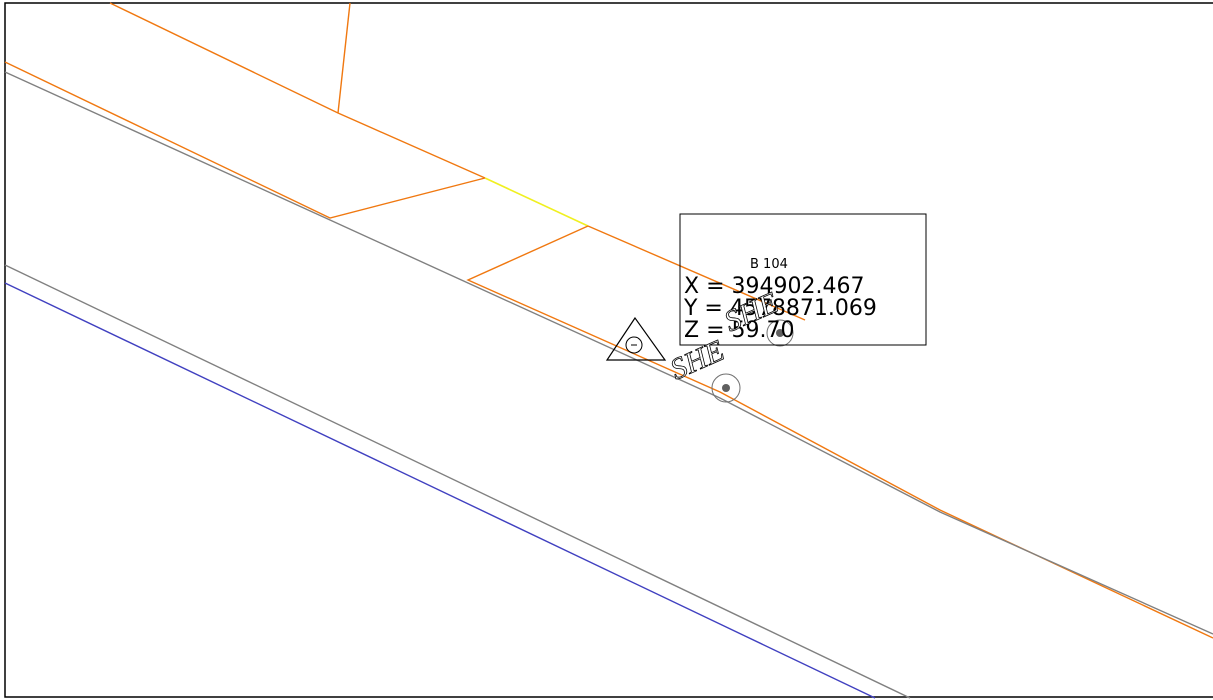 Image resolution: width=1213 pixels, height=700 pixels. I want to click on marker-circle, so click(634, 345).